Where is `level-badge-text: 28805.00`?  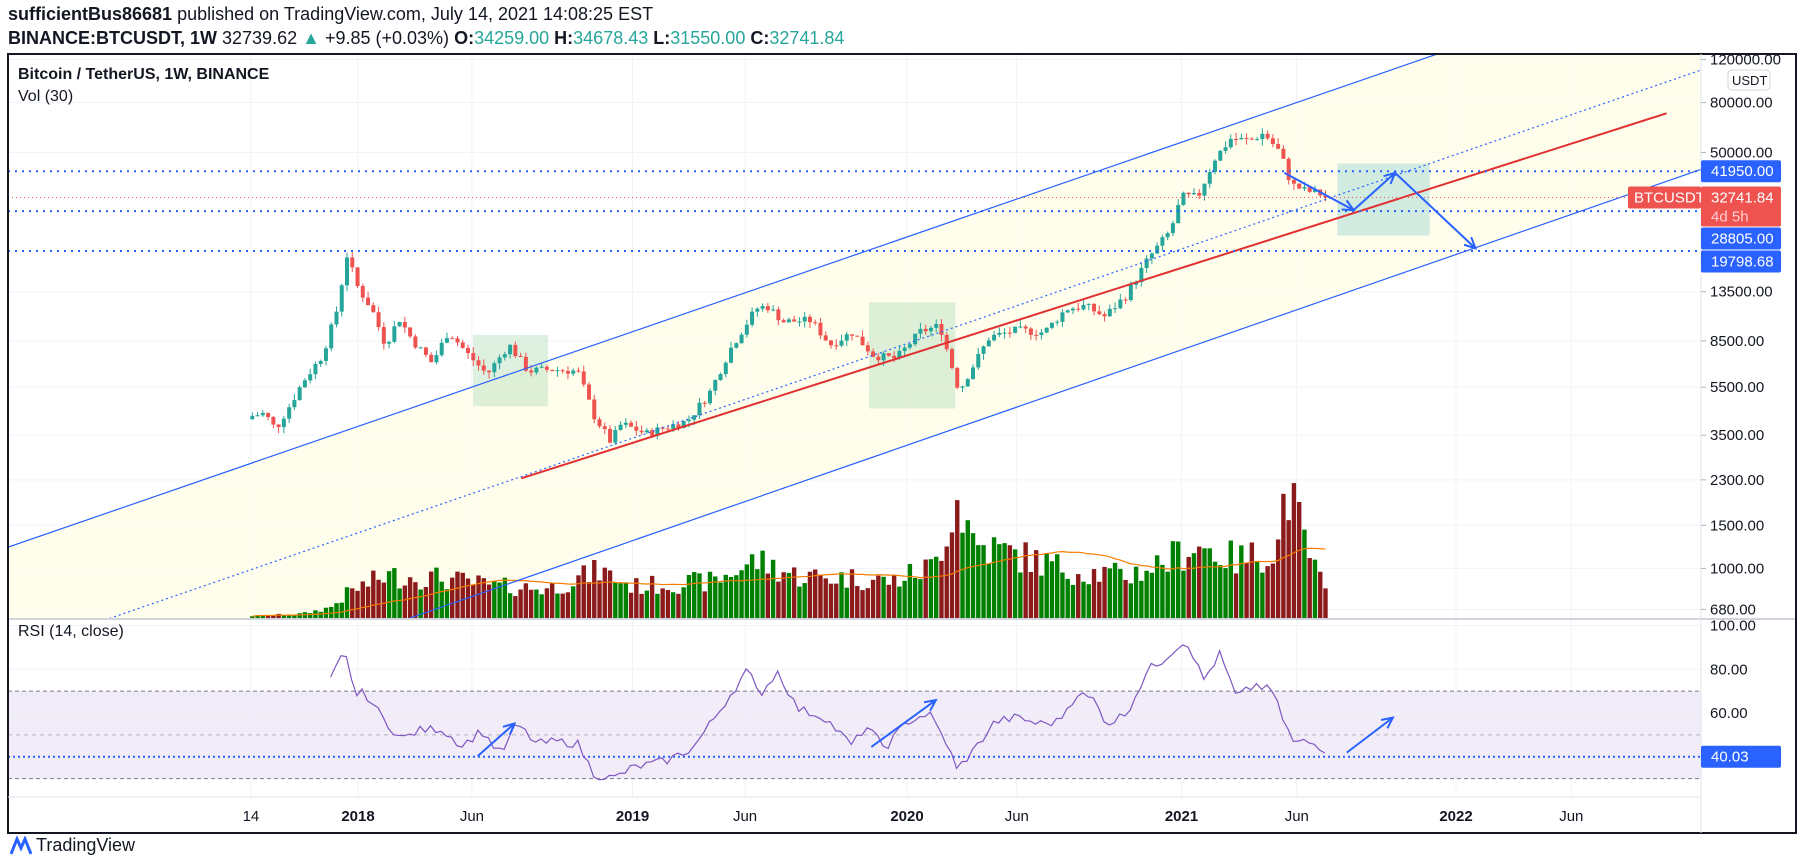
level-badge-text: 28805.00 is located at coordinates (1742, 239).